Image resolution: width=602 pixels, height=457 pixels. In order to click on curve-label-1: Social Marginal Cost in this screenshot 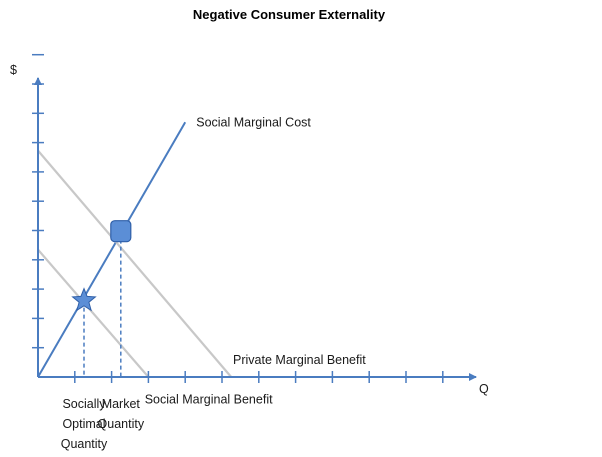, I will do `click(253, 122)`.